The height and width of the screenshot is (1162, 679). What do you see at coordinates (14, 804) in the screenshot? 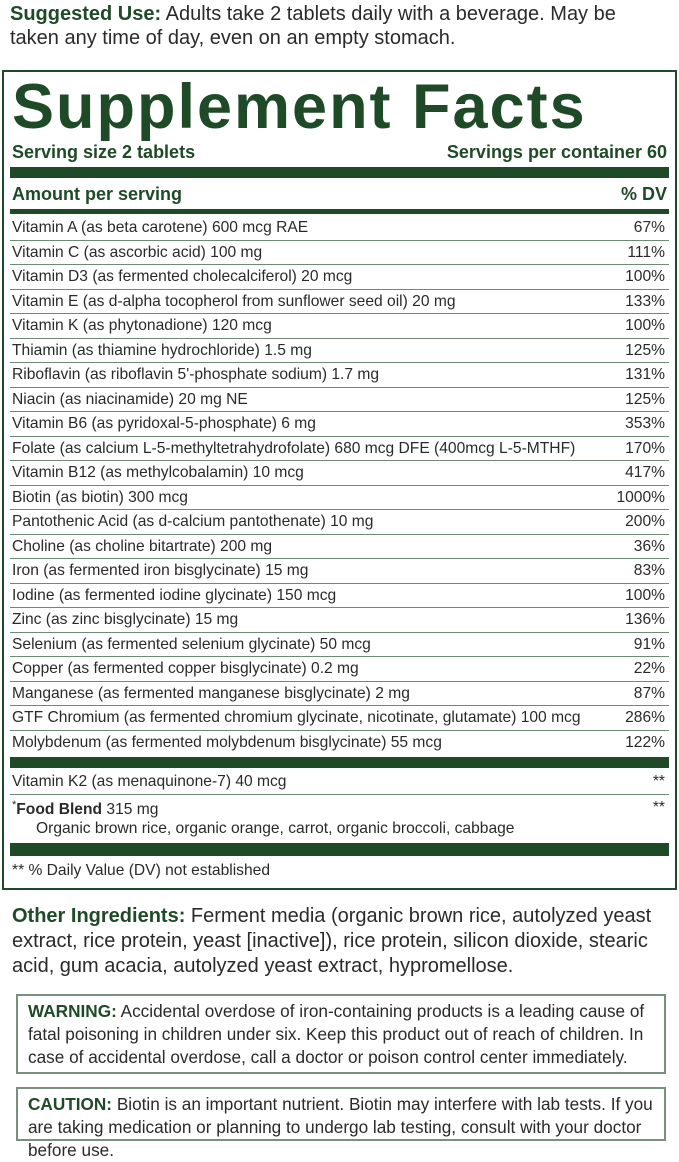
I see `mark: *` at bounding box center [14, 804].